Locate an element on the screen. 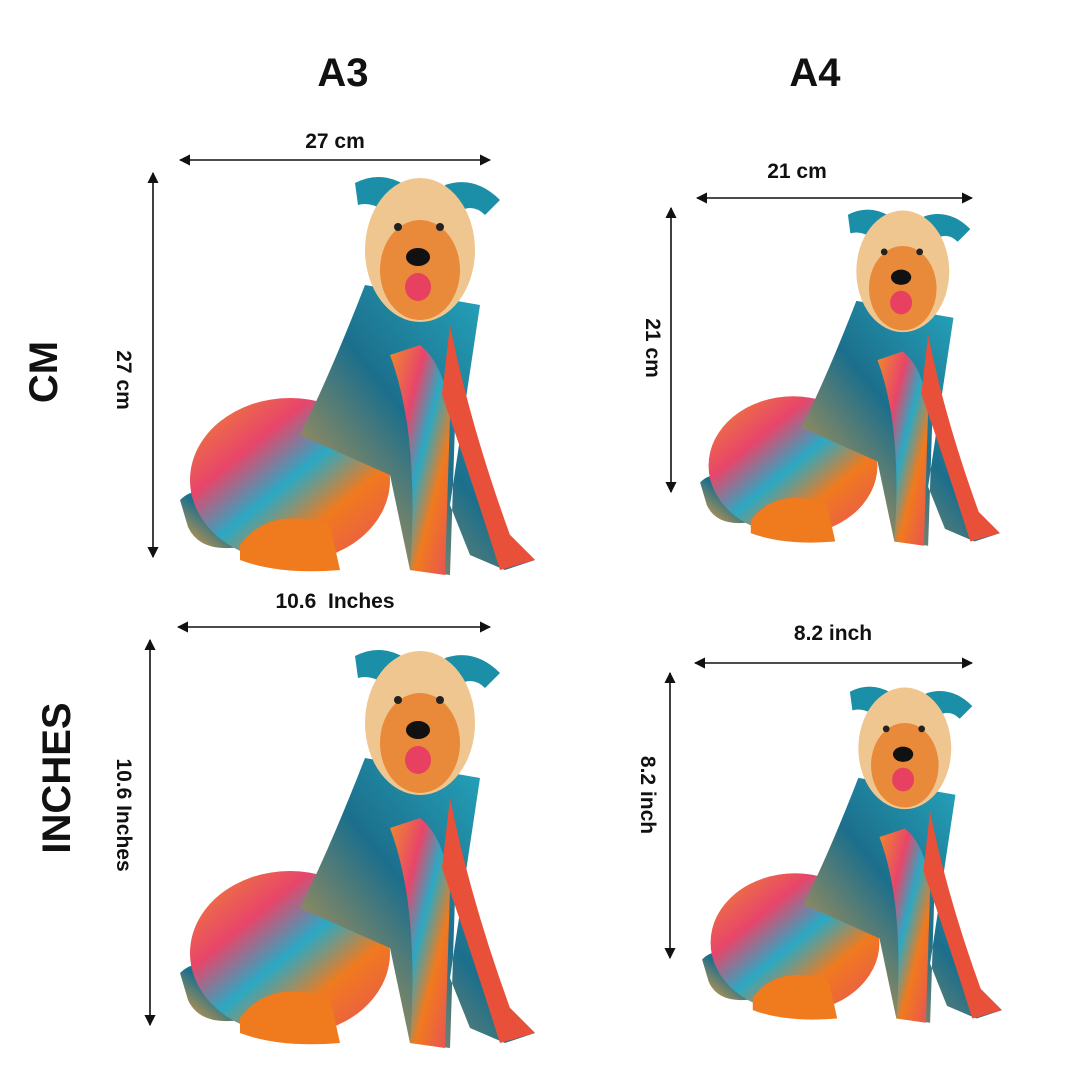 The image size is (1080, 1080). height-label: 8.2 inch is located at coordinates (647, 795).